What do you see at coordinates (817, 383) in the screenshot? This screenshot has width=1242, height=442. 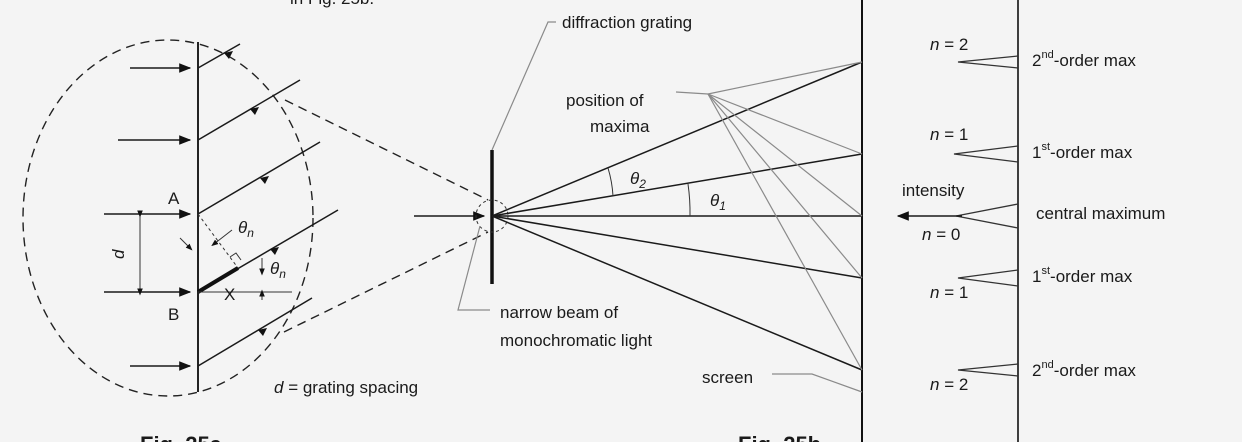 I see `screen-leader` at bounding box center [817, 383].